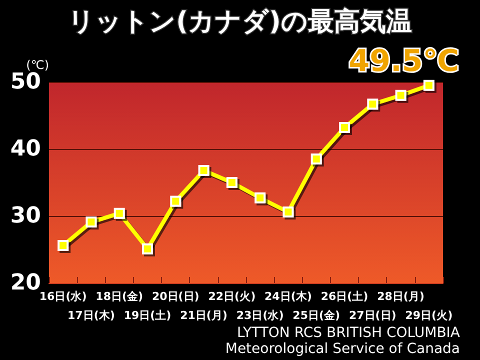 This screenshot has height=360, width=480. What do you see at coordinates (400, 296) in the screenshot?
I see `x-tick-label: 28日(月)` at bounding box center [400, 296].